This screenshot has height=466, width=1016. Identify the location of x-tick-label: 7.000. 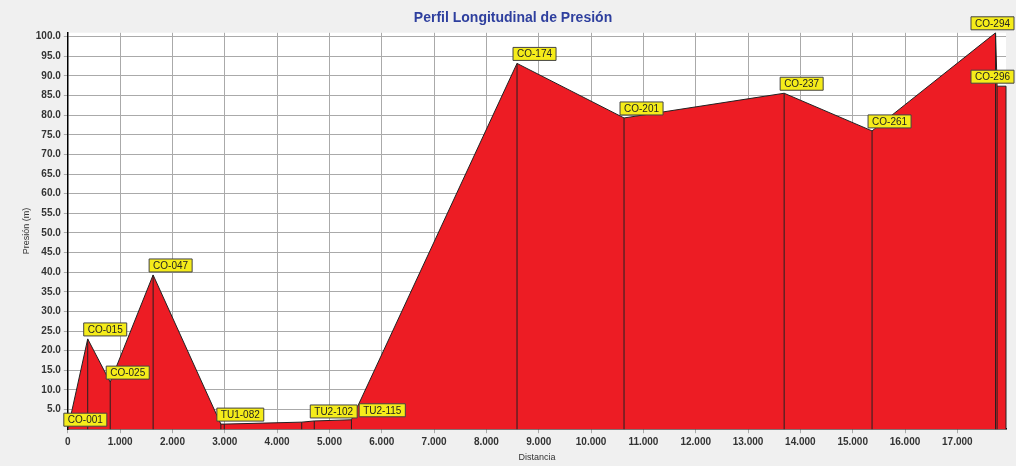
(434, 441).